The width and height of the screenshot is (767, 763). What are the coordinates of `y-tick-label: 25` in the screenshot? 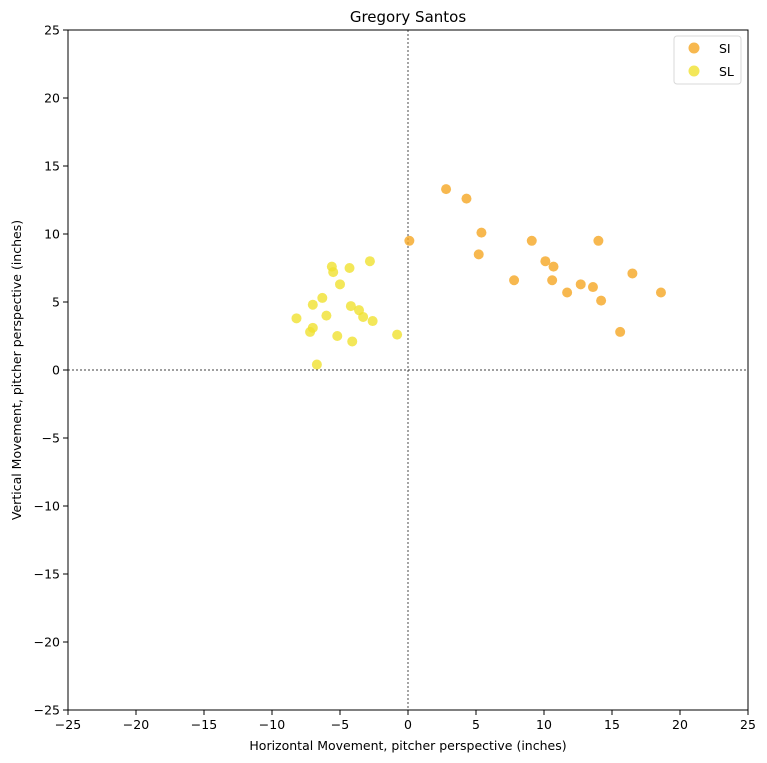 It's located at (52, 30).